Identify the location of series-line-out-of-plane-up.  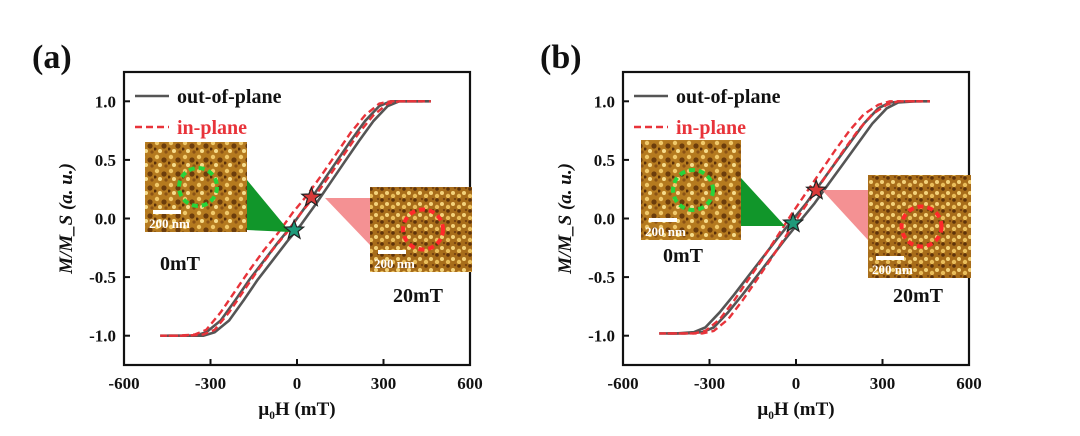
(299, 218).